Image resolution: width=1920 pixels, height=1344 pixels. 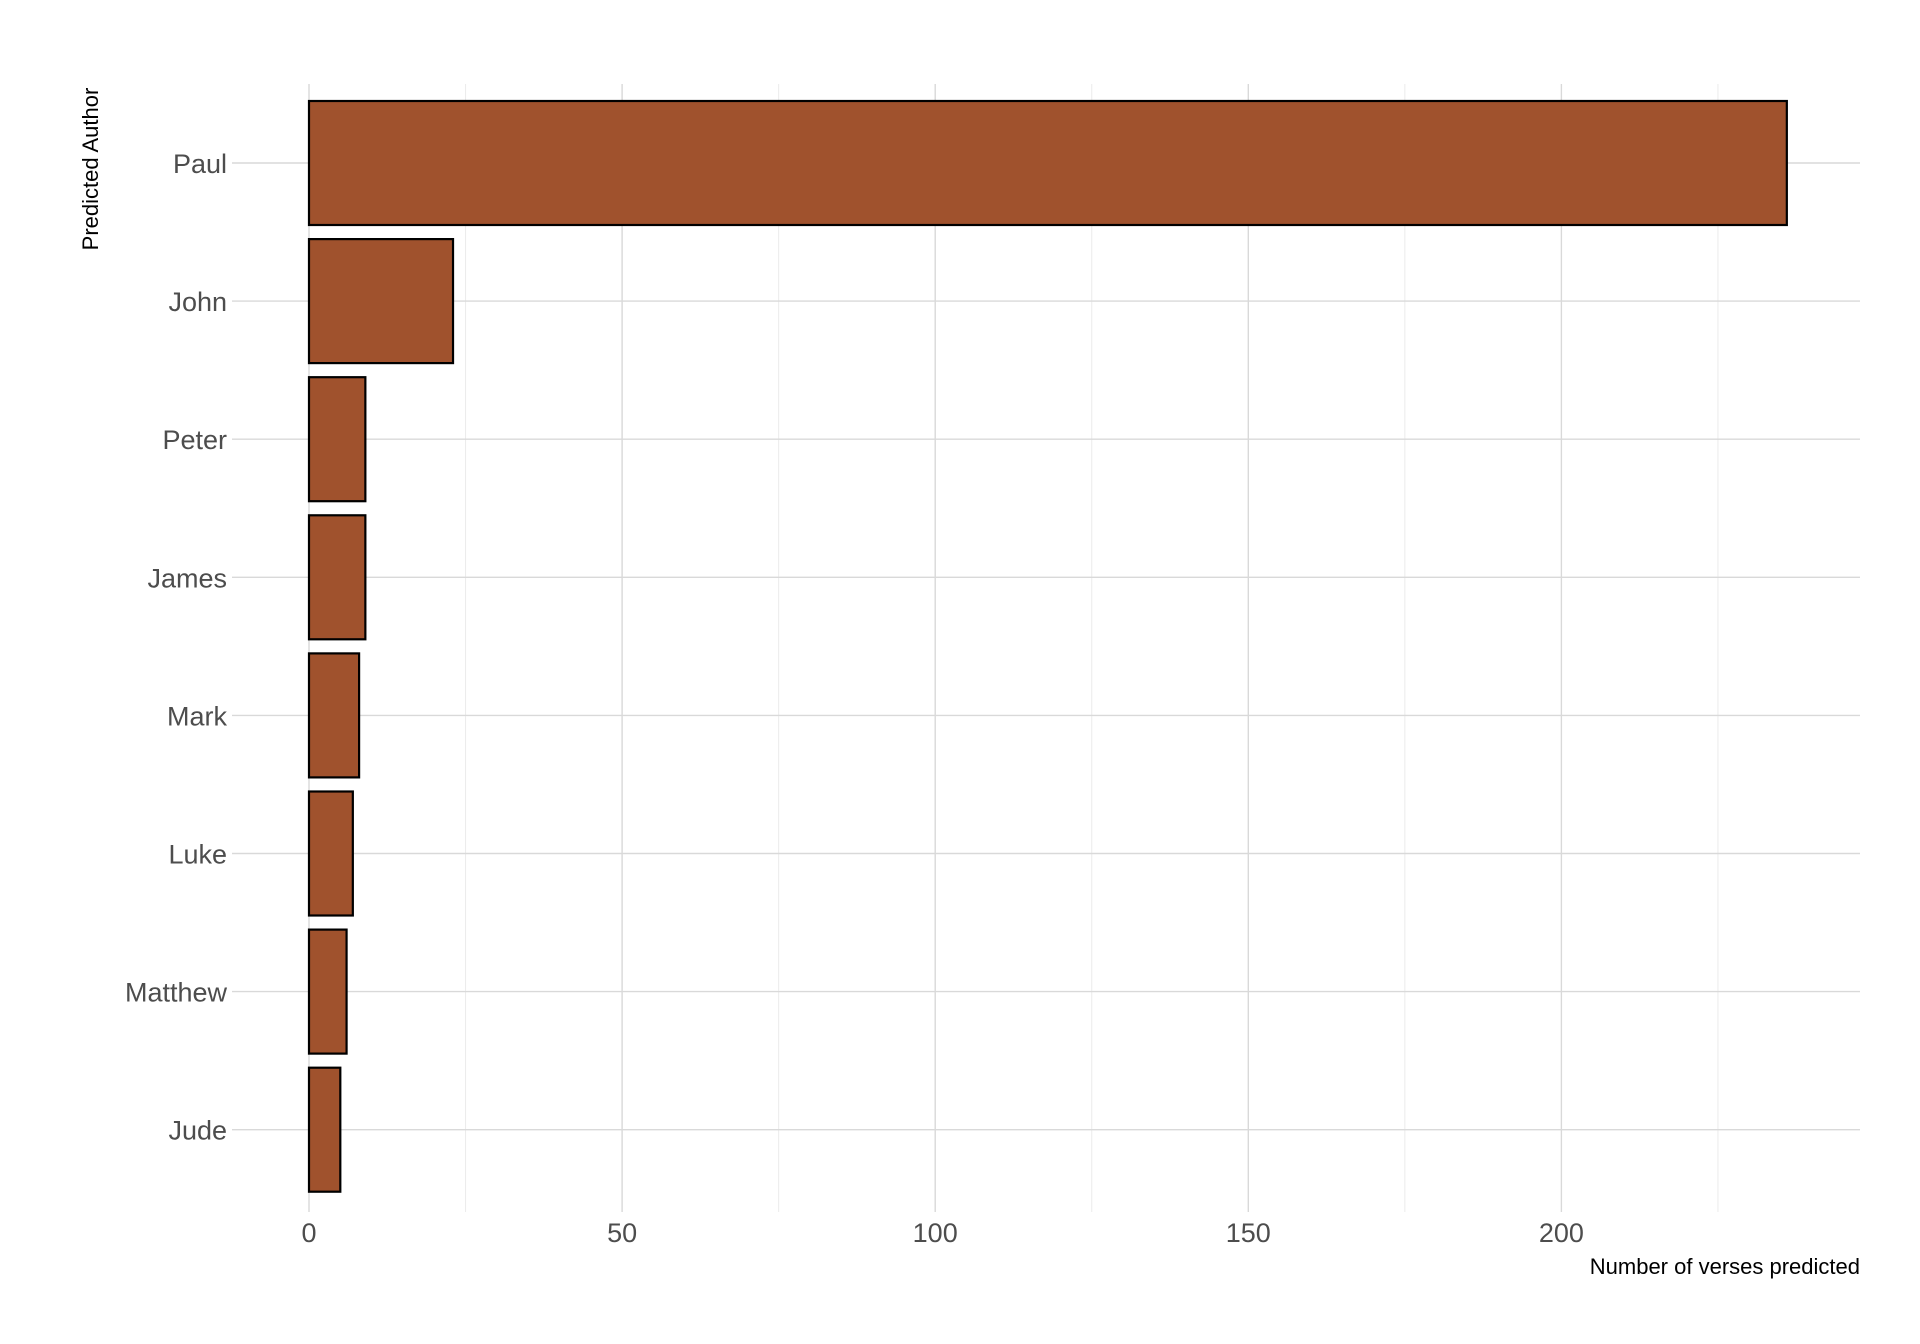 What do you see at coordinates (334, 715) in the screenshot?
I see `bar-mark` at bounding box center [334, 715].